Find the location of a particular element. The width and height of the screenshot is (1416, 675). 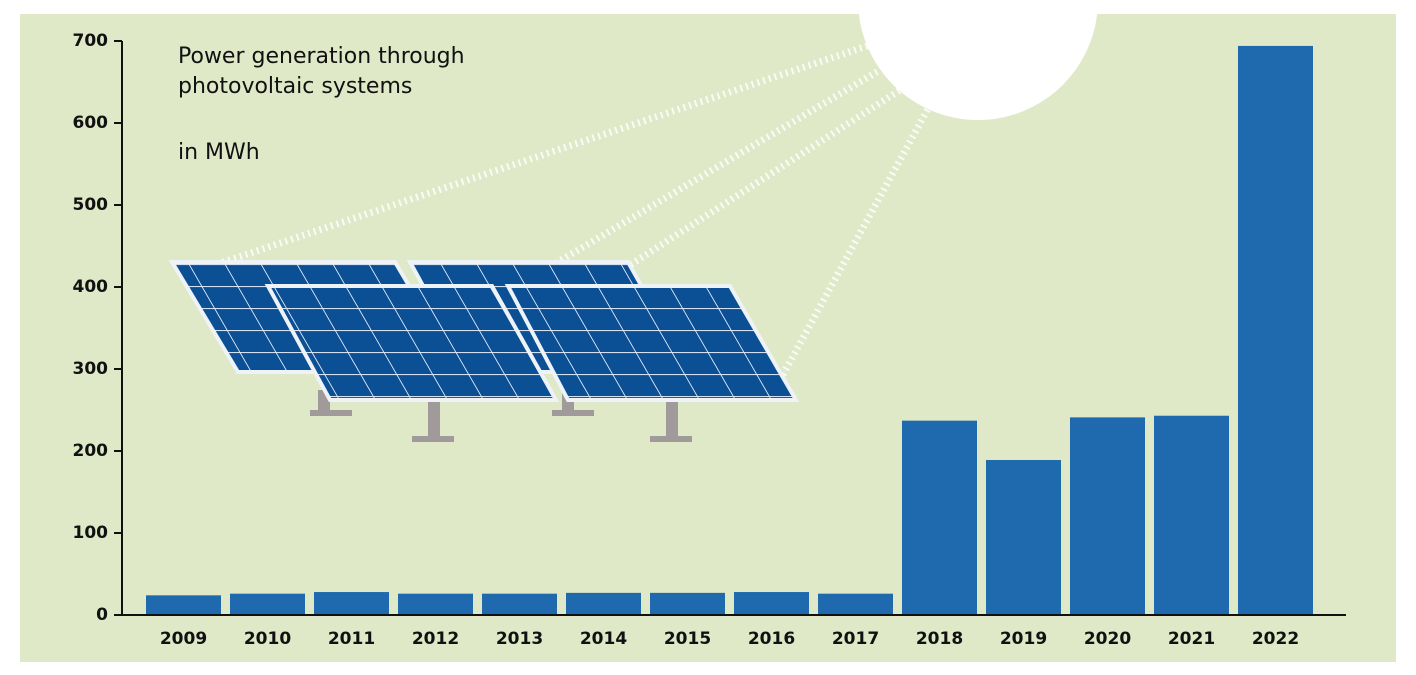

x-tick-label: 2011 is located at coordinates (351, 639).